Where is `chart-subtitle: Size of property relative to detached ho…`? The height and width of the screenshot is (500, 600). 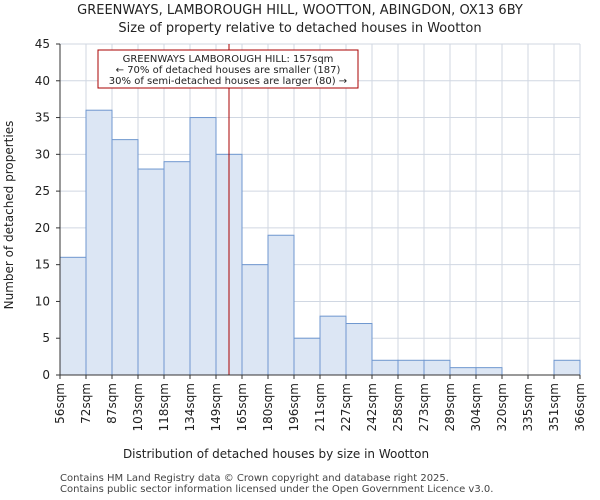
chart-subtitle: Size of property relative to detached ho… is located at coordinates (299, 28).